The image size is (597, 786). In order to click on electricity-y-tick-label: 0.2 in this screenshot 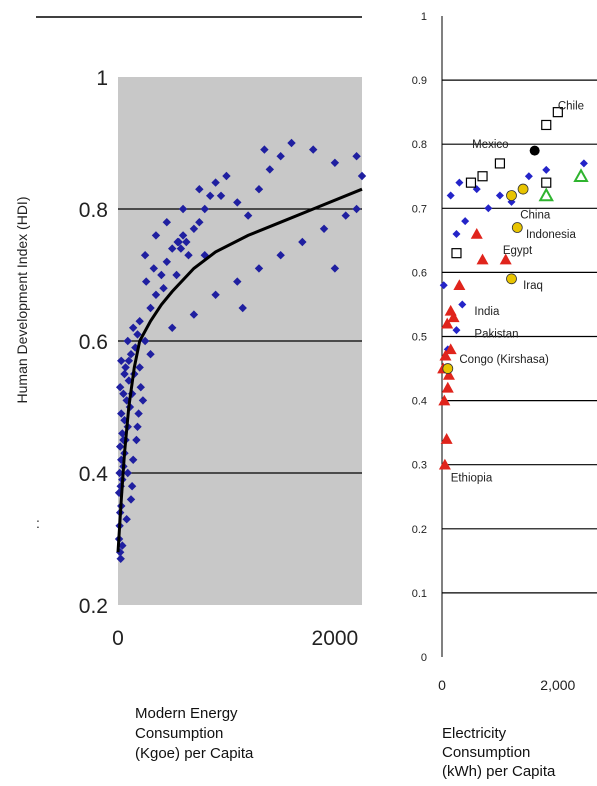, I will do `click(419, 530)`.